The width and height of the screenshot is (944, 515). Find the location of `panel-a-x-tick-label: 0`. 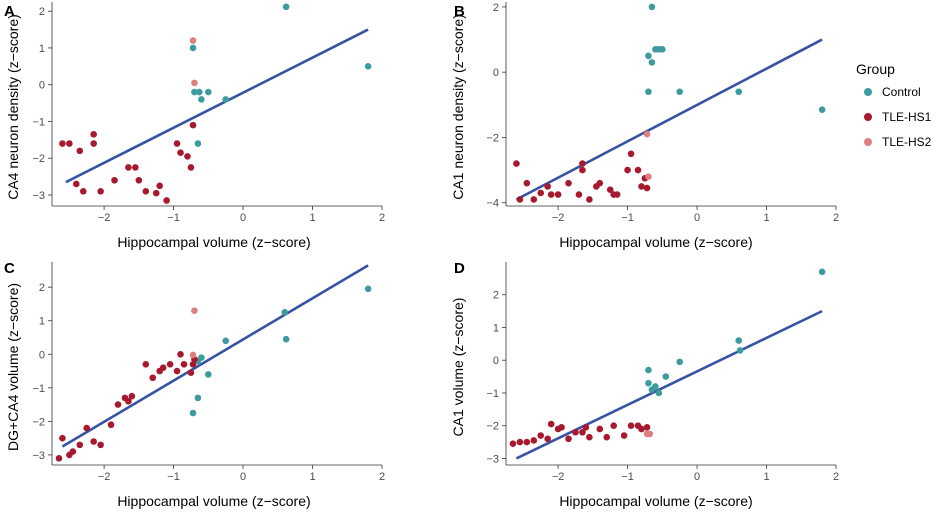

panel-a-x-tick-label: 0 is located at coordinates (243, 218).